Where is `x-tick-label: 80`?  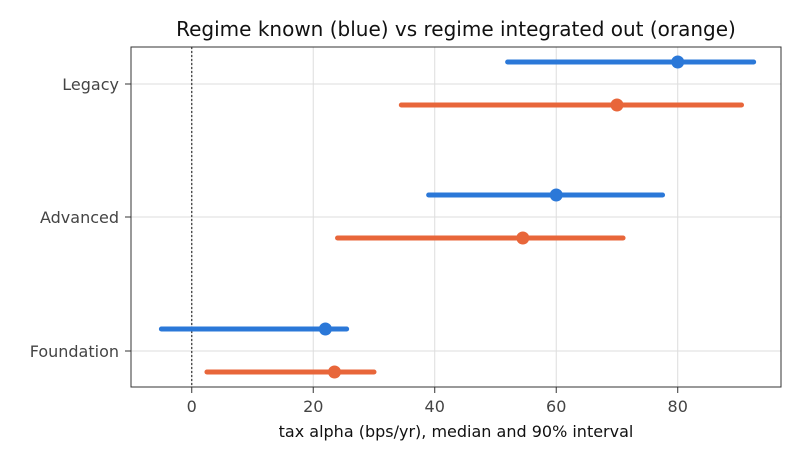
x-tick-label: 80 is located at coordinates (678, 406).